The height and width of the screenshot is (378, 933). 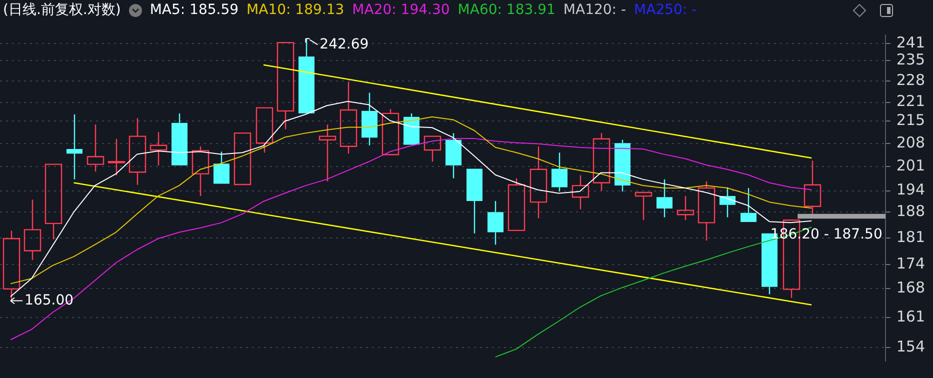 What do you see at coordinates (911, 237) in the screenshot?
I see `y-tick-label: 181` at bounding box center [911, 237].